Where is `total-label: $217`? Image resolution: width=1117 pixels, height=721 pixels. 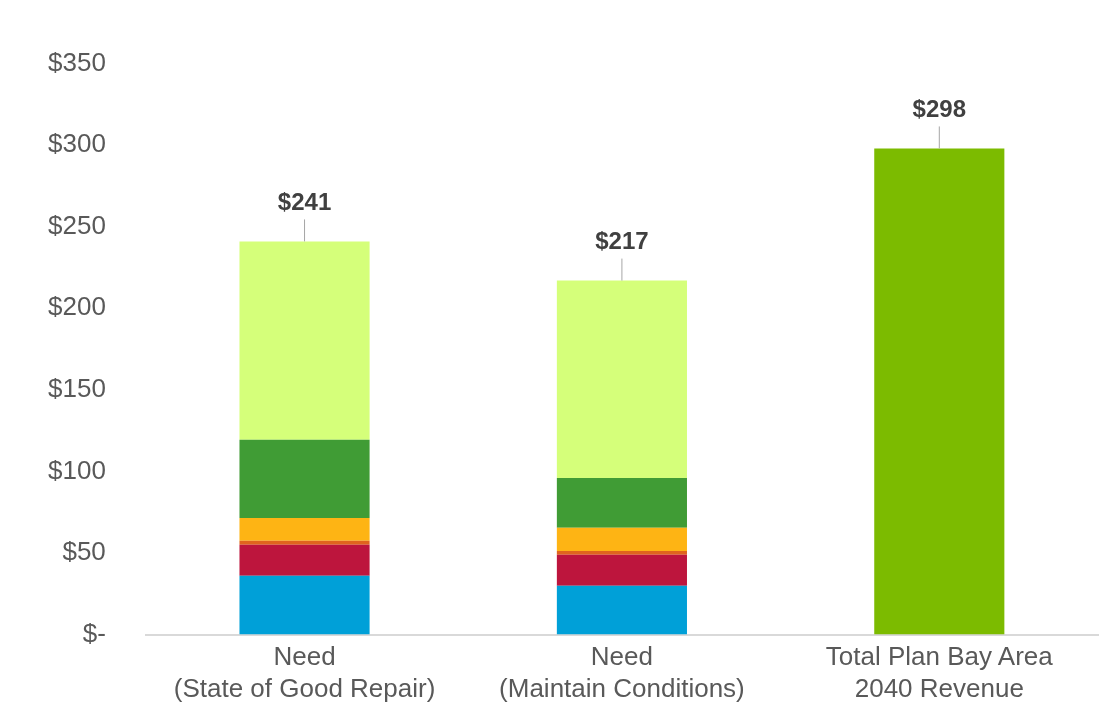 total-label: $217 is located at coordinates (622, 241).